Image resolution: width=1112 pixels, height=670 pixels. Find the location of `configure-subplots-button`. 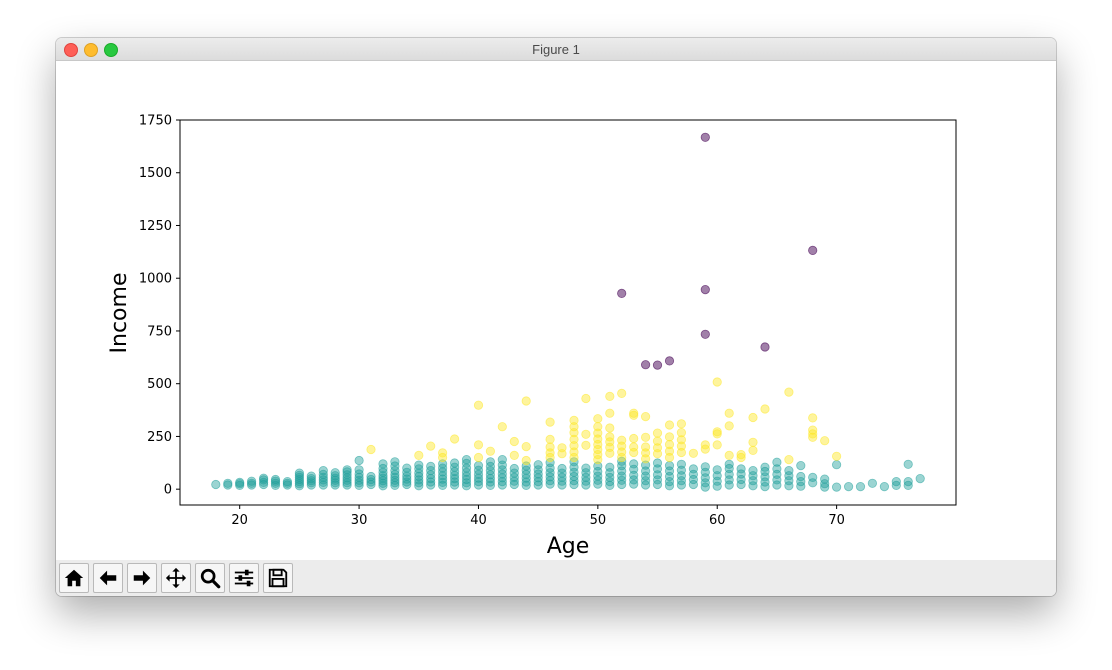

configure-subplots-button is located at coordinates (244, 578).